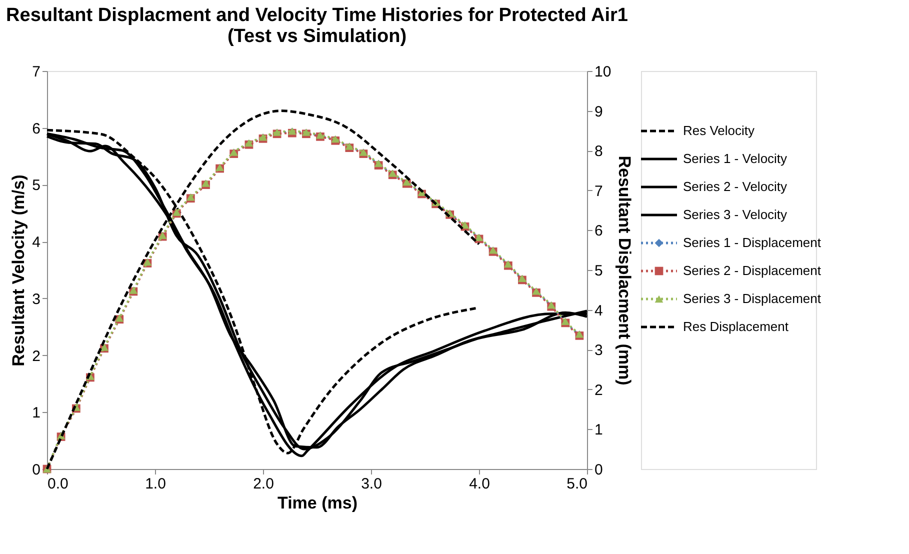 This screenshot has width=909, height=554. What do you see at coordinates (598, 470) in the screenshot?
I see `y2-tick-label: 0` at bounding box center [598, 470].